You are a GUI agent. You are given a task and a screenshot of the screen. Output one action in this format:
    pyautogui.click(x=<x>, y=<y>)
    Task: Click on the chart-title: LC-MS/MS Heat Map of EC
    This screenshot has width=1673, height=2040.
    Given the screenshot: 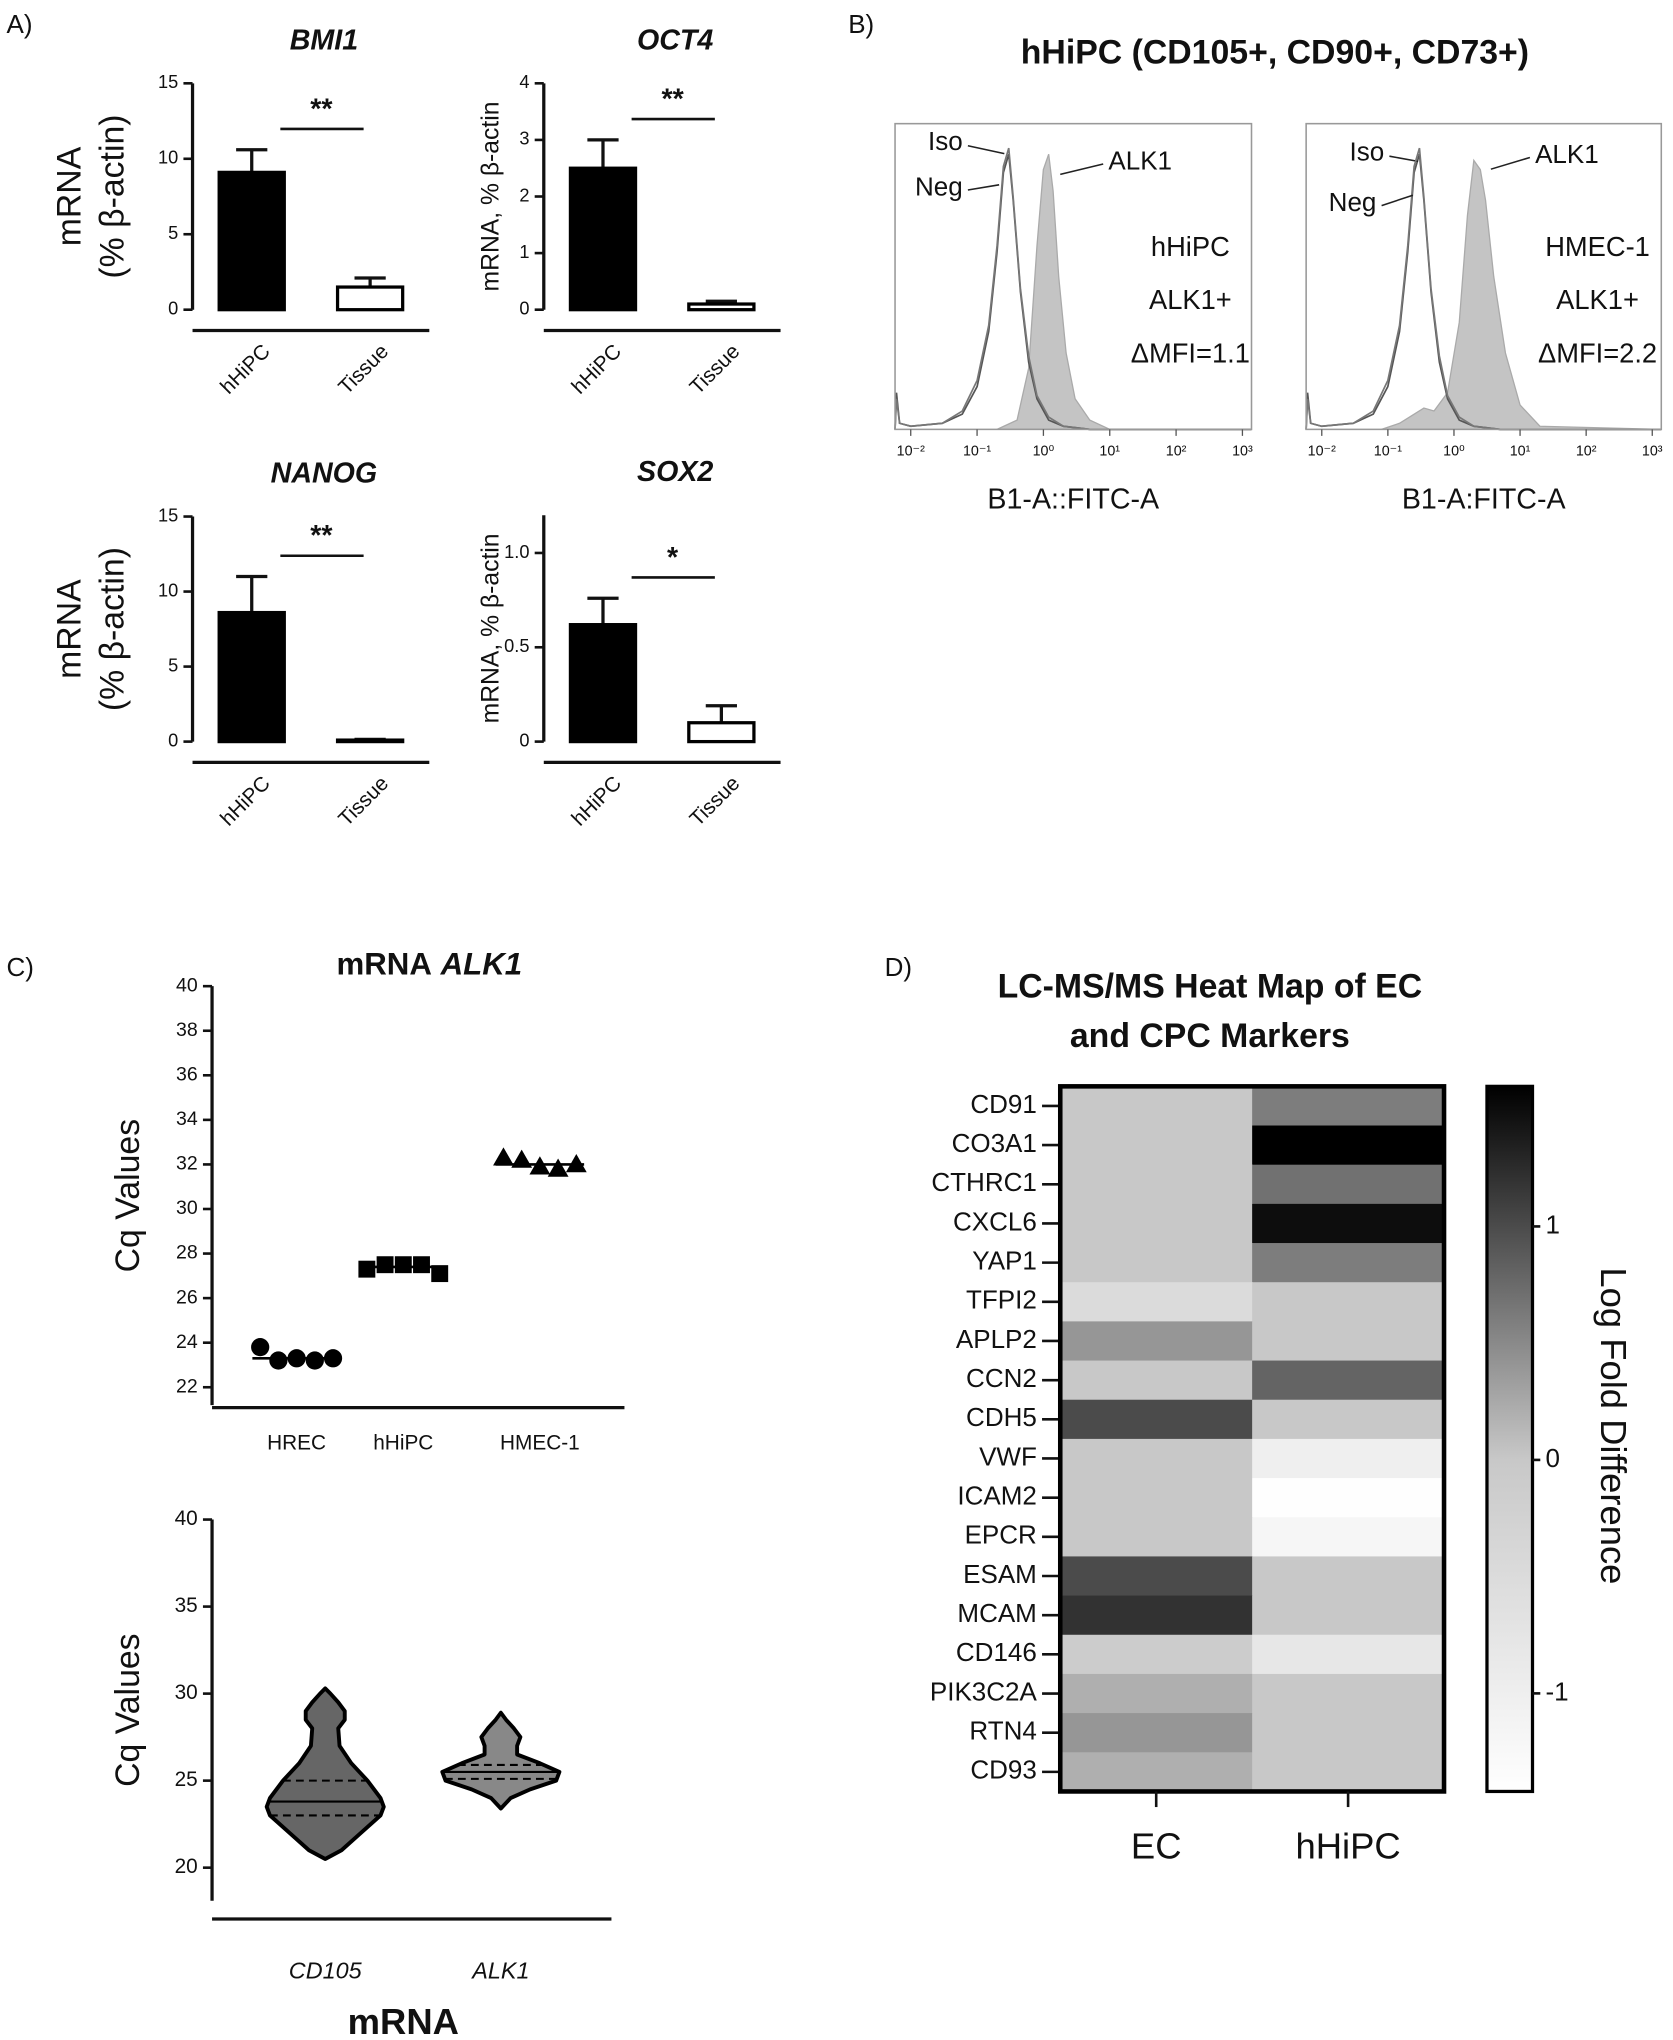 What is the action you would take?
    pyautogui.click(x=1210, y=987)
    